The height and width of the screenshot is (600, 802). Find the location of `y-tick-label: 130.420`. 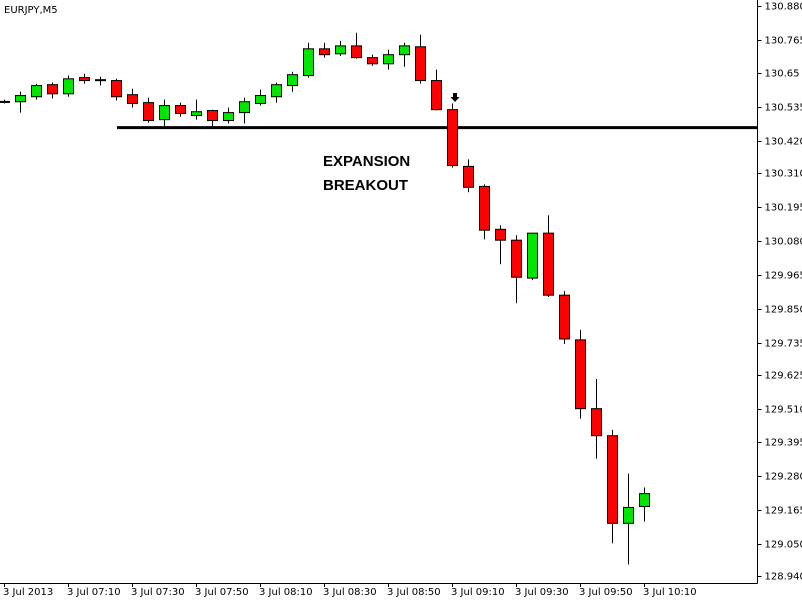

y-tick-label: 130.420 is located at coordinates (783, 142).